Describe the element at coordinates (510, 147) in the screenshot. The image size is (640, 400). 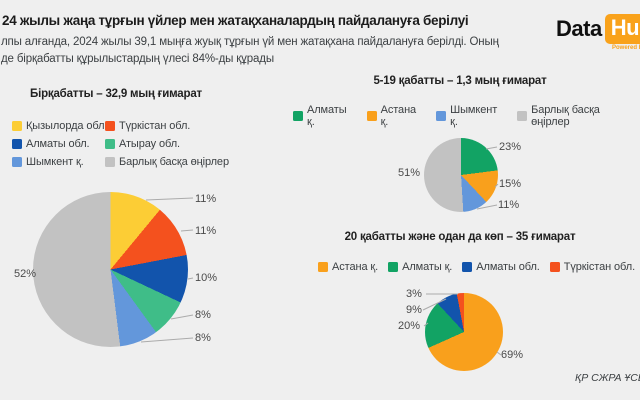
I see `slice-label: 23%` at that location.